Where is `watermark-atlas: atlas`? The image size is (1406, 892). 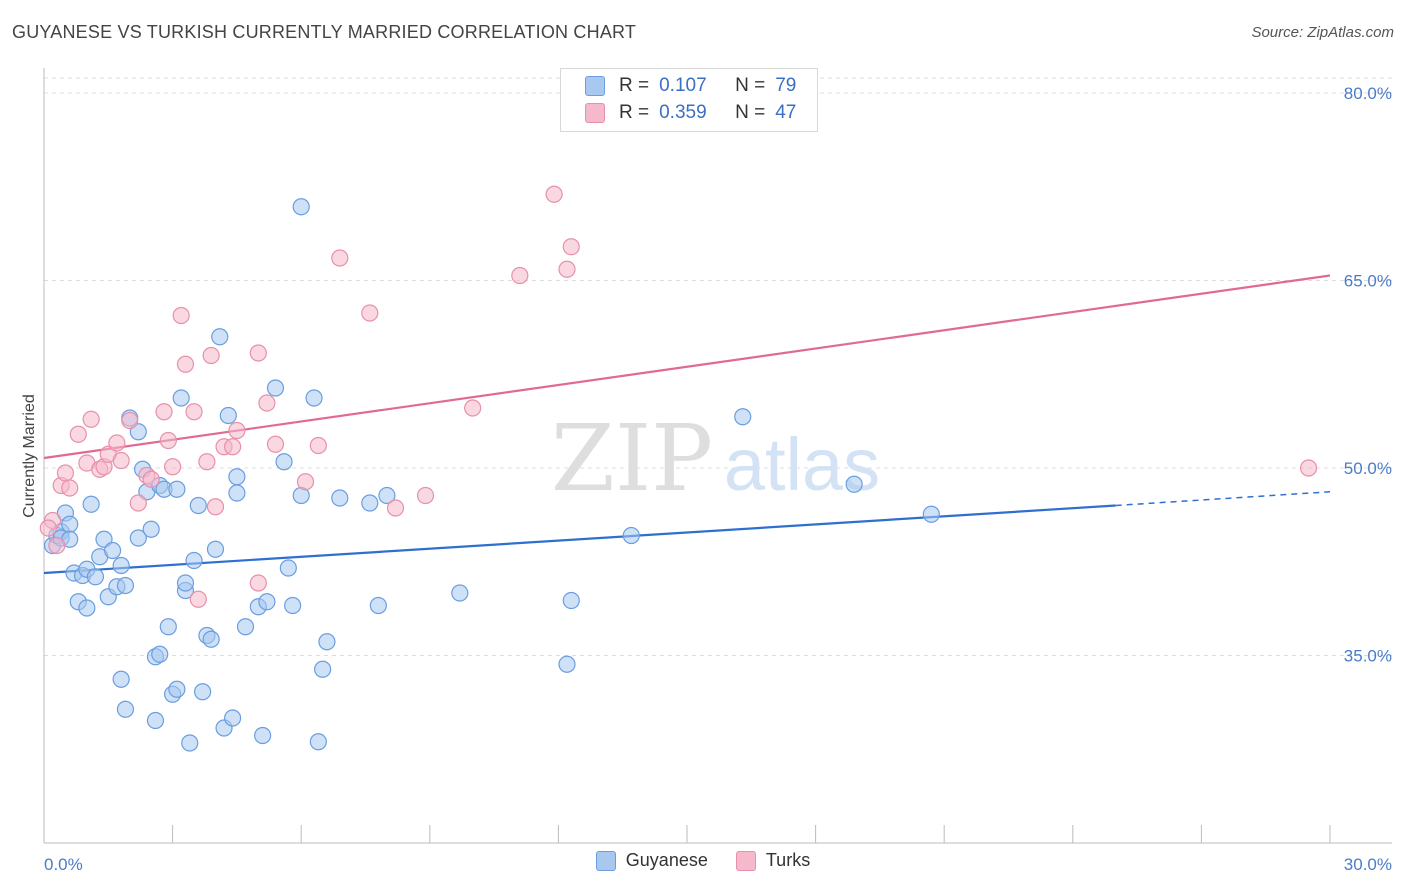 watermark-atlas: atlas is located at coordinates (802, 464).